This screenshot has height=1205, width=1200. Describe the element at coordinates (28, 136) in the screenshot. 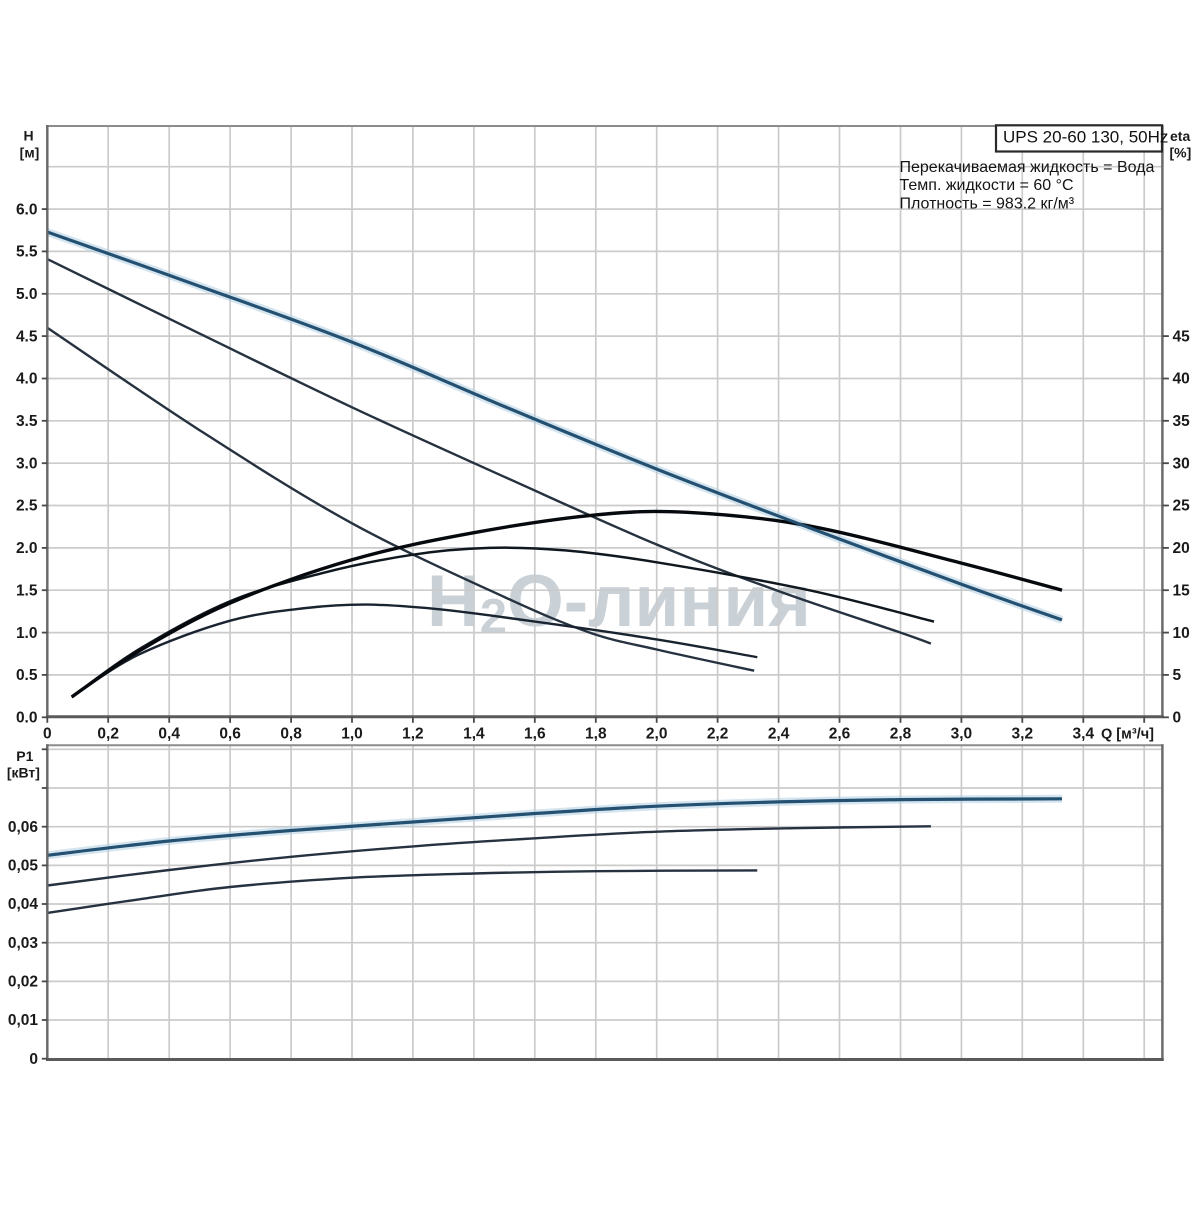

I see `svg-text: H` at that location.